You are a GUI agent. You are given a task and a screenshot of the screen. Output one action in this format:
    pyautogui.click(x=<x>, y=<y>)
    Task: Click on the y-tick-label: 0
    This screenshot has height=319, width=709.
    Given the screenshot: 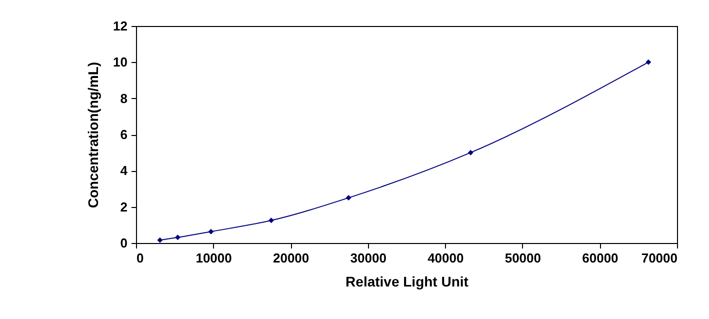 What is the action you would take?
    pyautogui.click(x=124, y=243)
    